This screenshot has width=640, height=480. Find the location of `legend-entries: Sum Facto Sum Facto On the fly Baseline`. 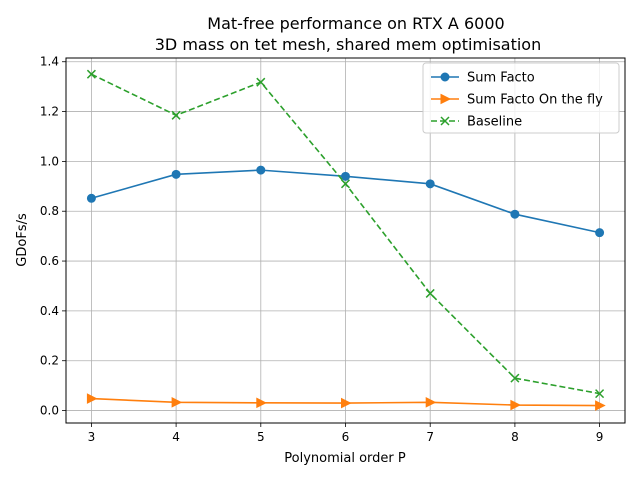

legend-entries: Sum Facto Sum Facto On the fly Baseline is located at coordinates (517, 100).